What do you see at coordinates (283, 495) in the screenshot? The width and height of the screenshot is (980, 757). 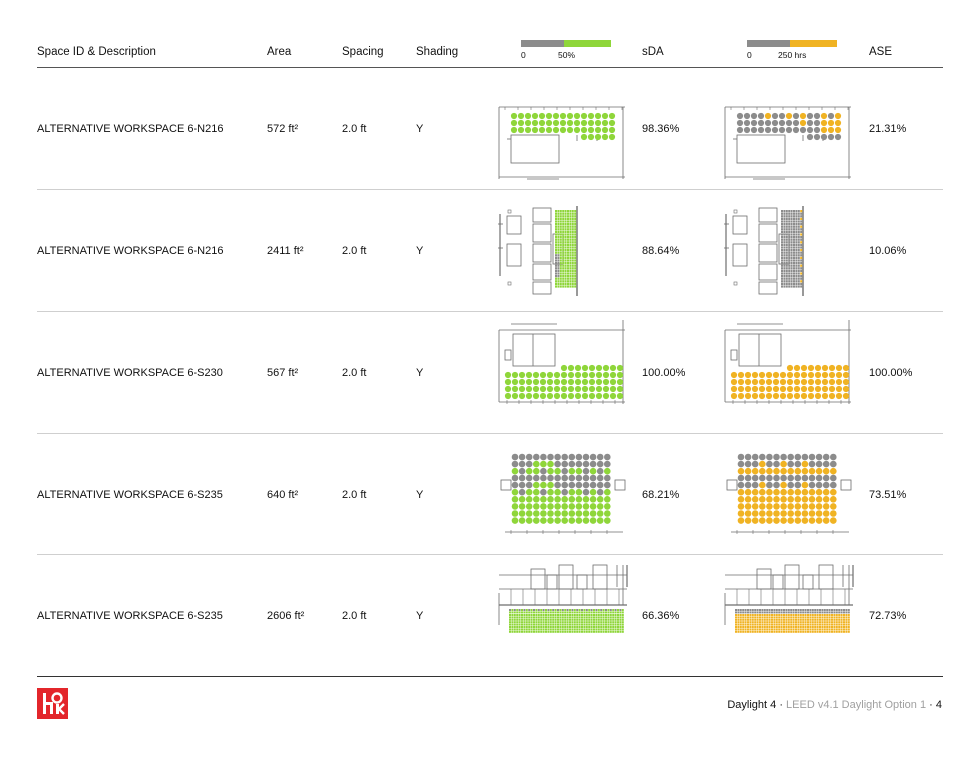 I see `area-cell: 640 ft²` at bounding box center [283, 495].